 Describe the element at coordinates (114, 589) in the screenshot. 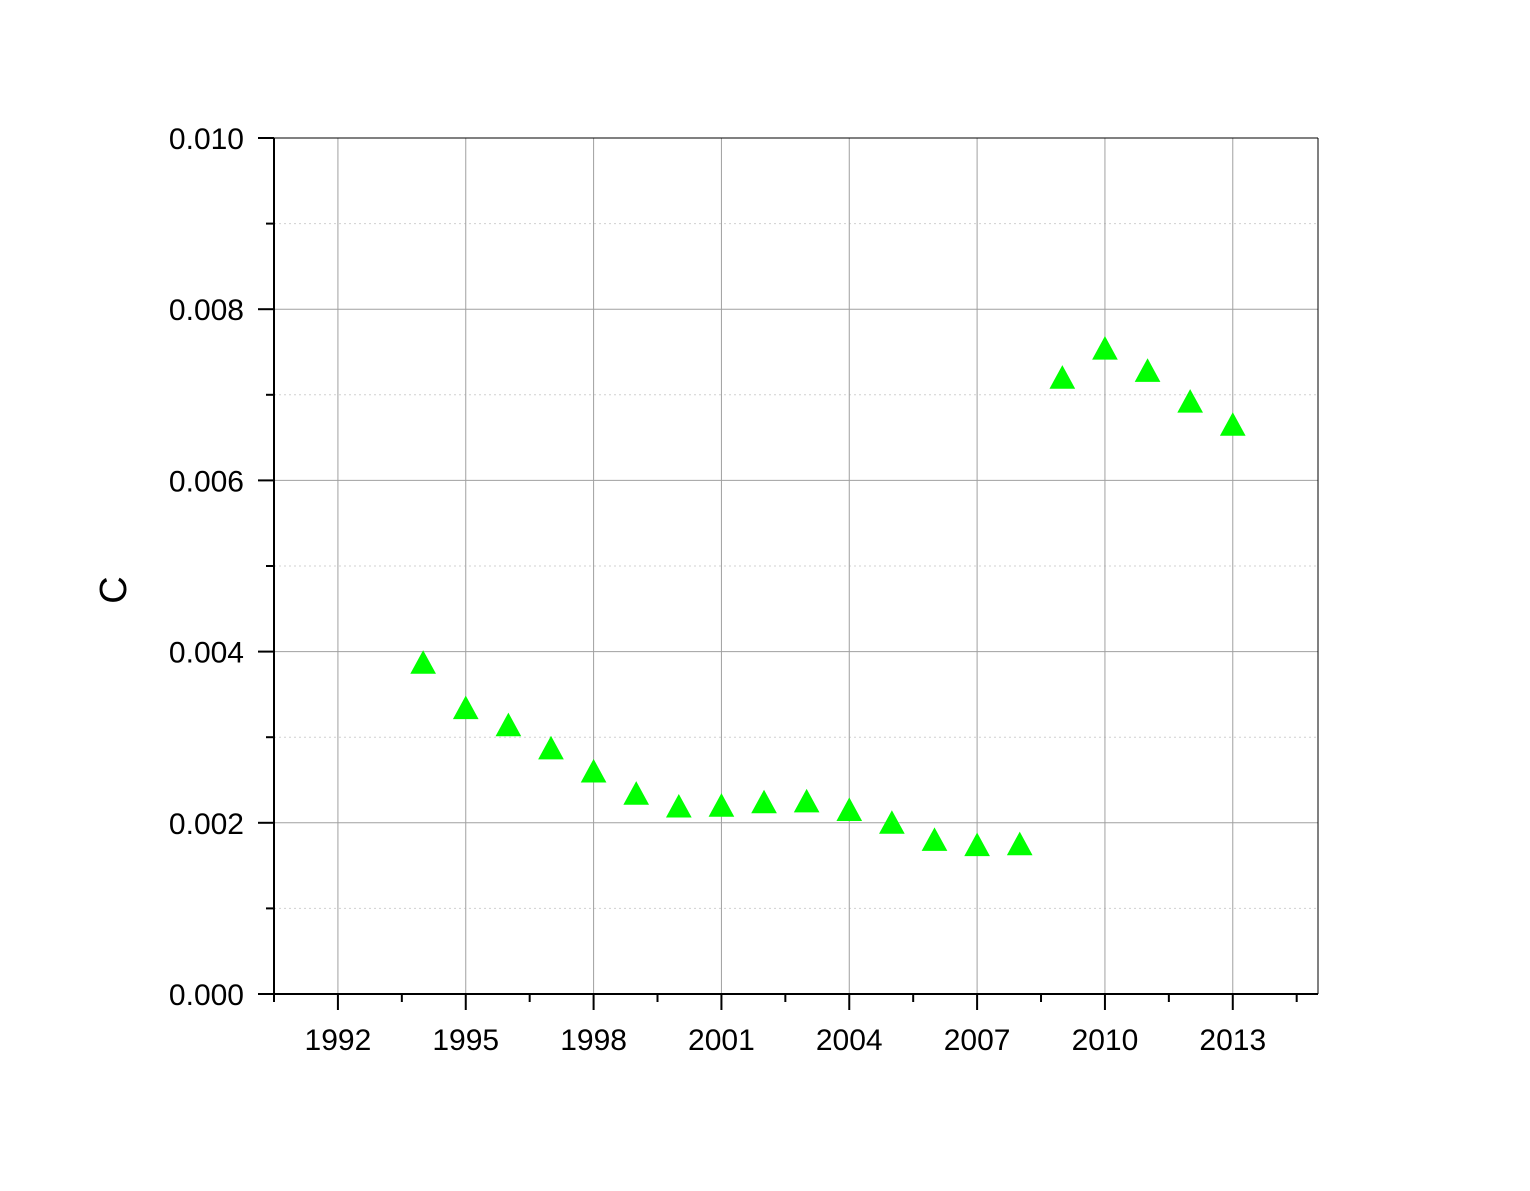

I see `y-axis-title: C` at that location.